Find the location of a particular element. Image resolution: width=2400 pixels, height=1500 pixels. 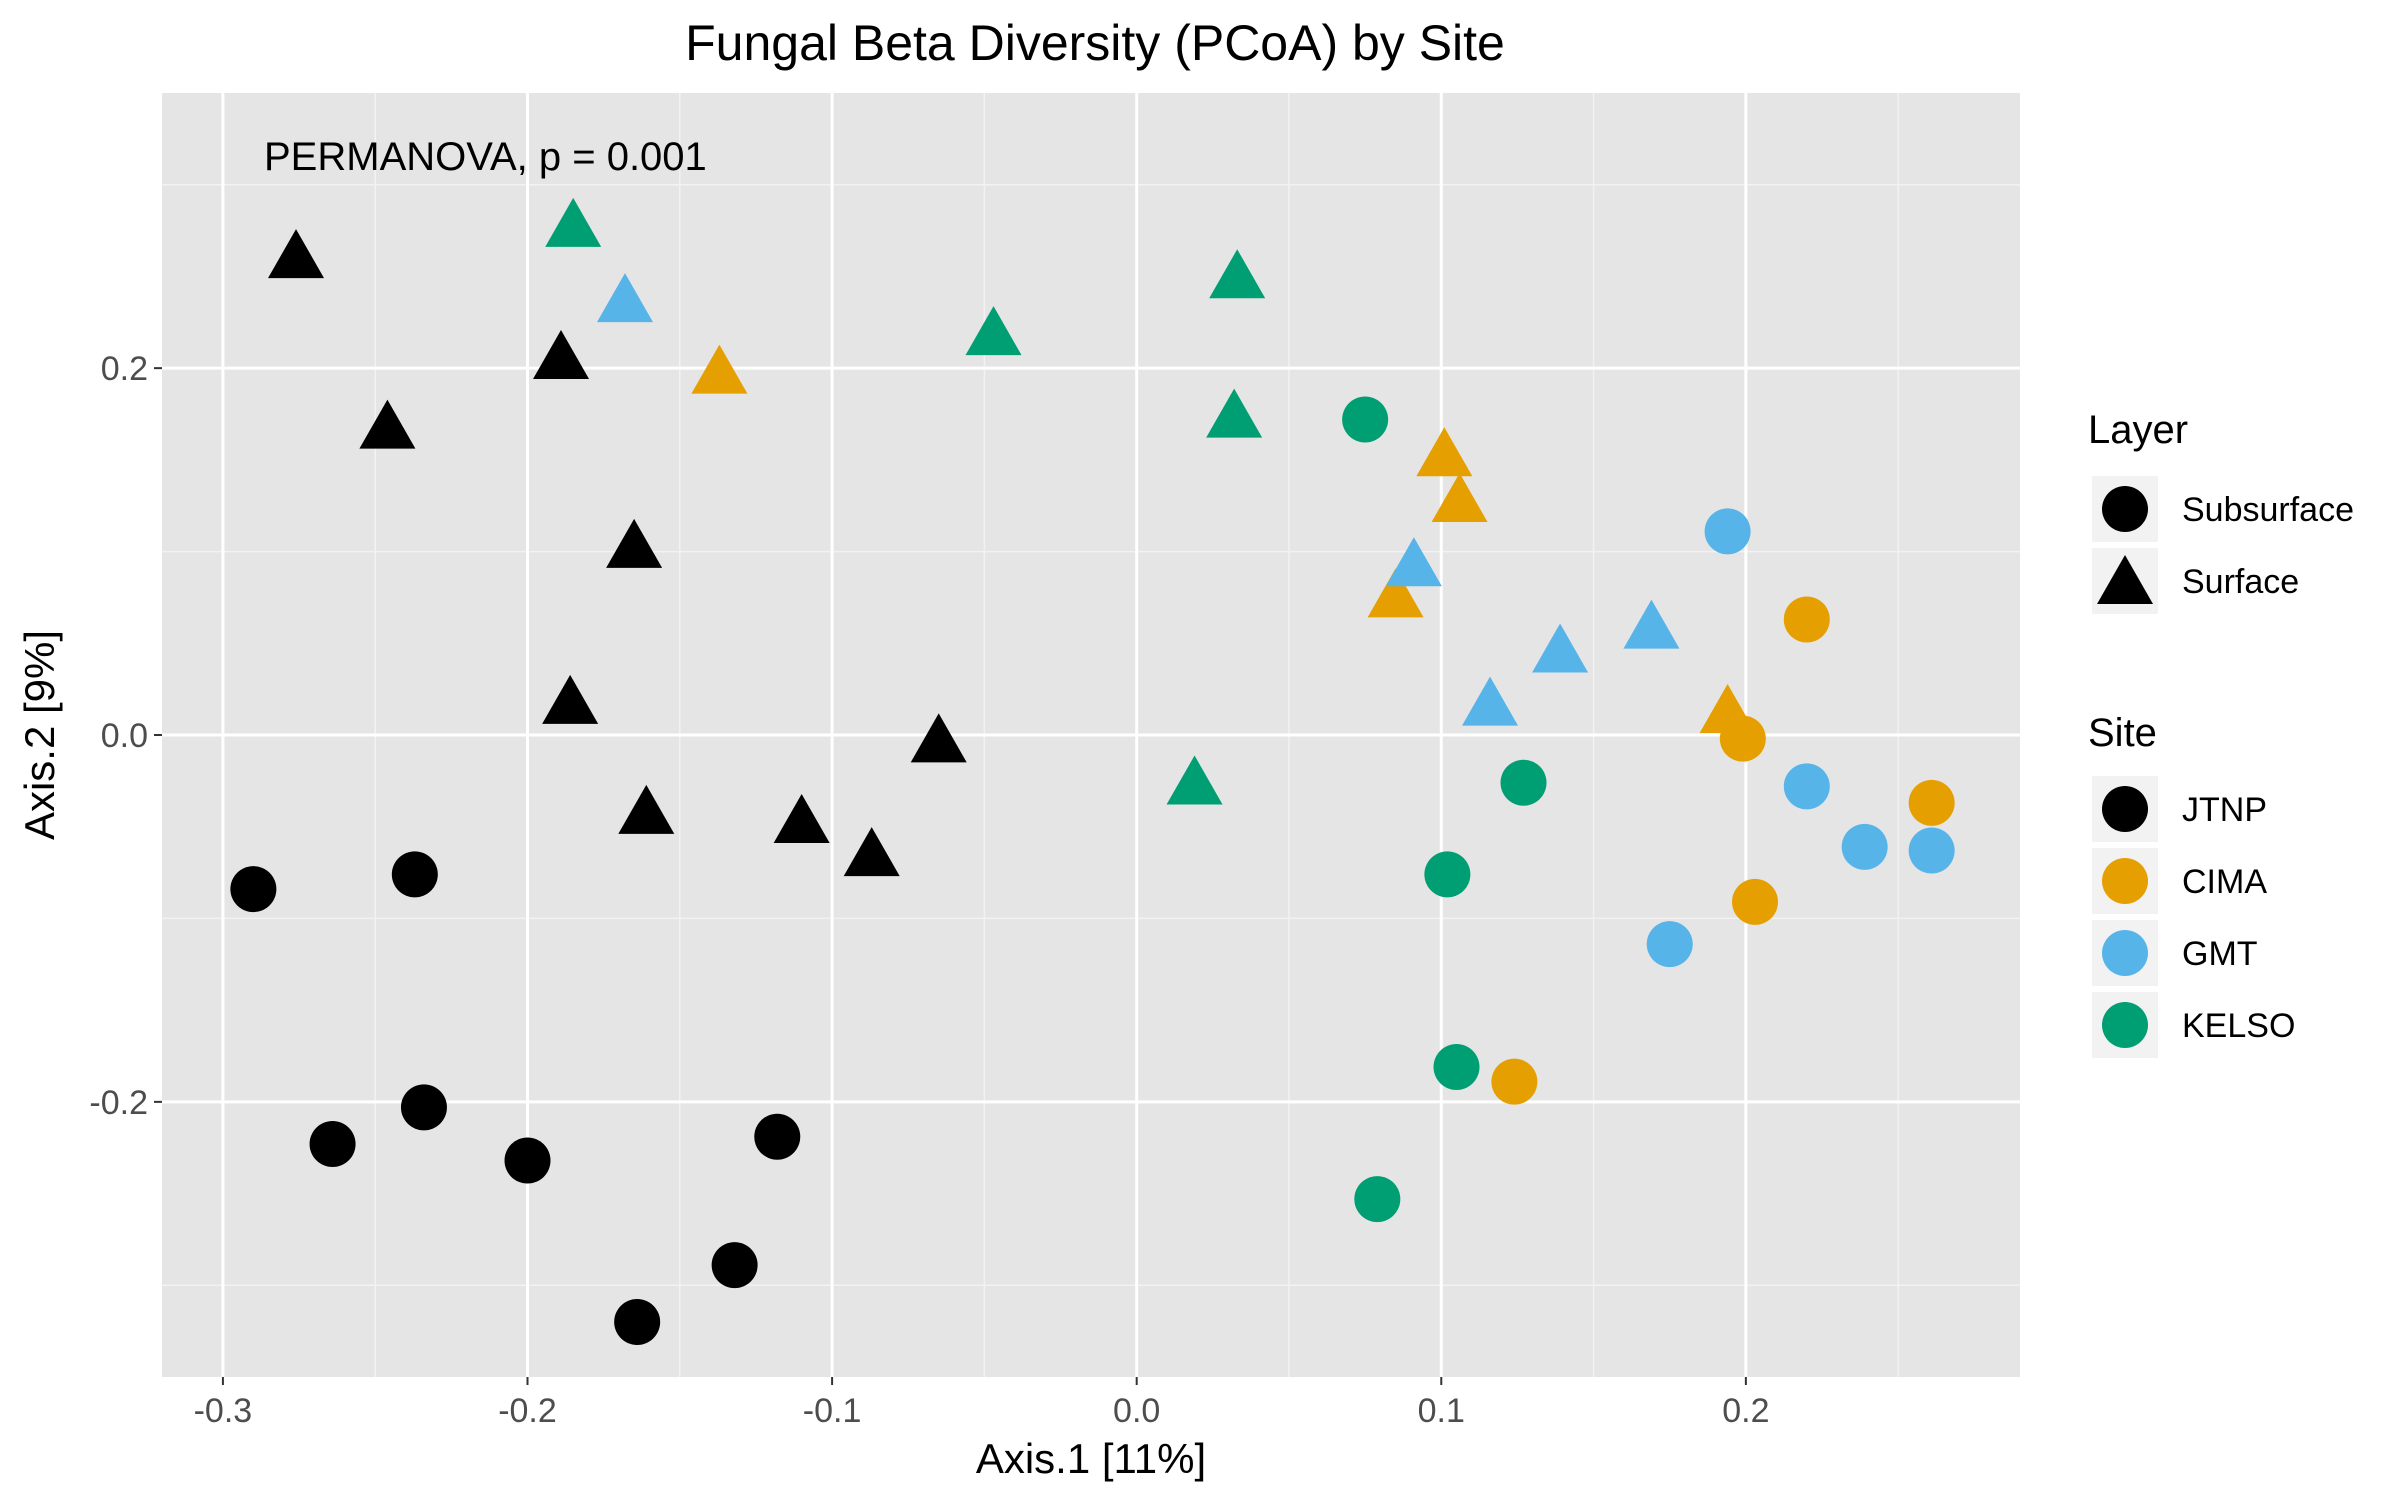

permanova-annotation: PERMANOVA, p = 0.001 is located at coordinates (485, 157).